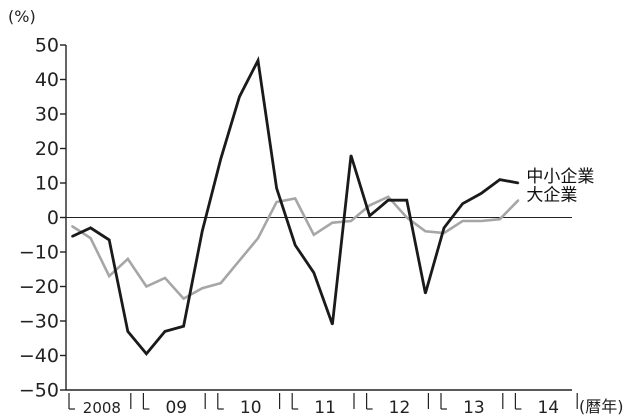  What do you see at coordinates (601, 406) in the screenshot?
I see `x-unit-label: (暦年)` at bounding box center [601, 406].